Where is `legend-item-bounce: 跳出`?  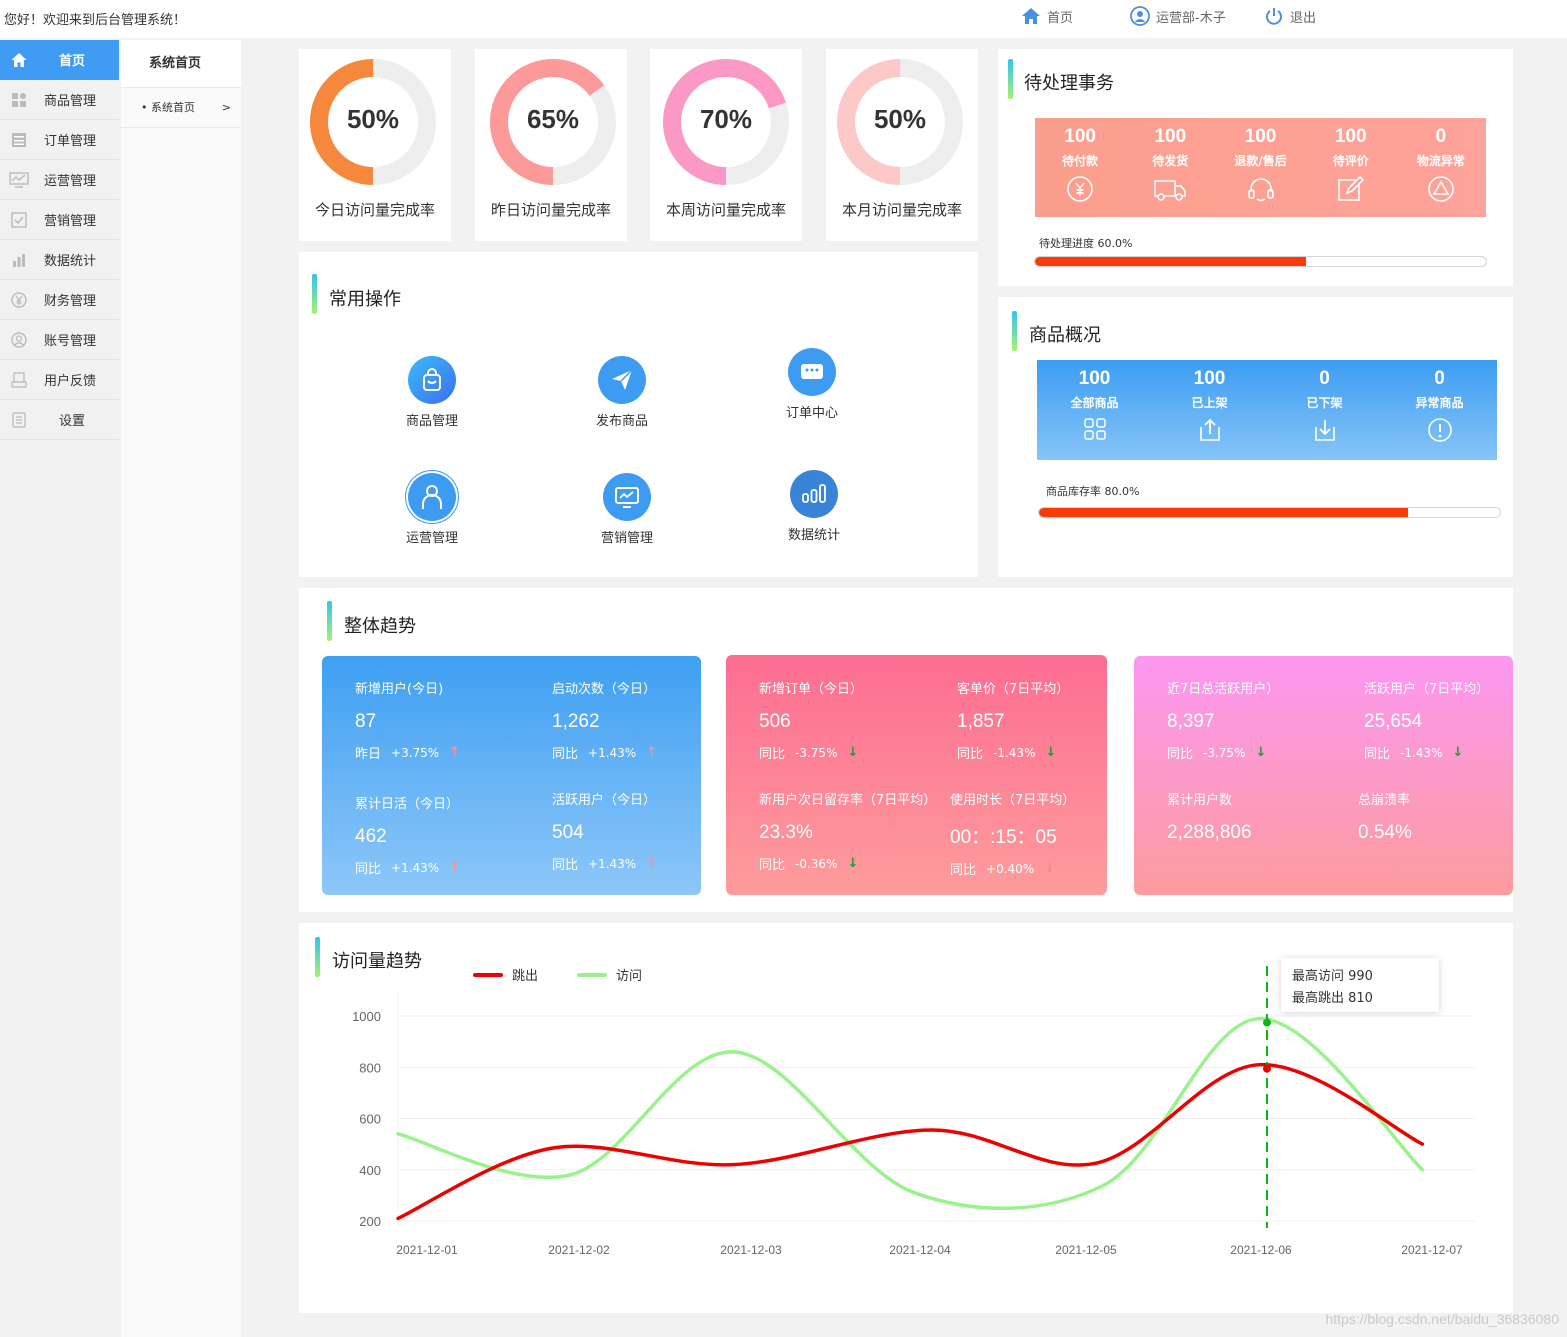
legend-item-bounce: 跳出 is located at coordinates (505, 974).